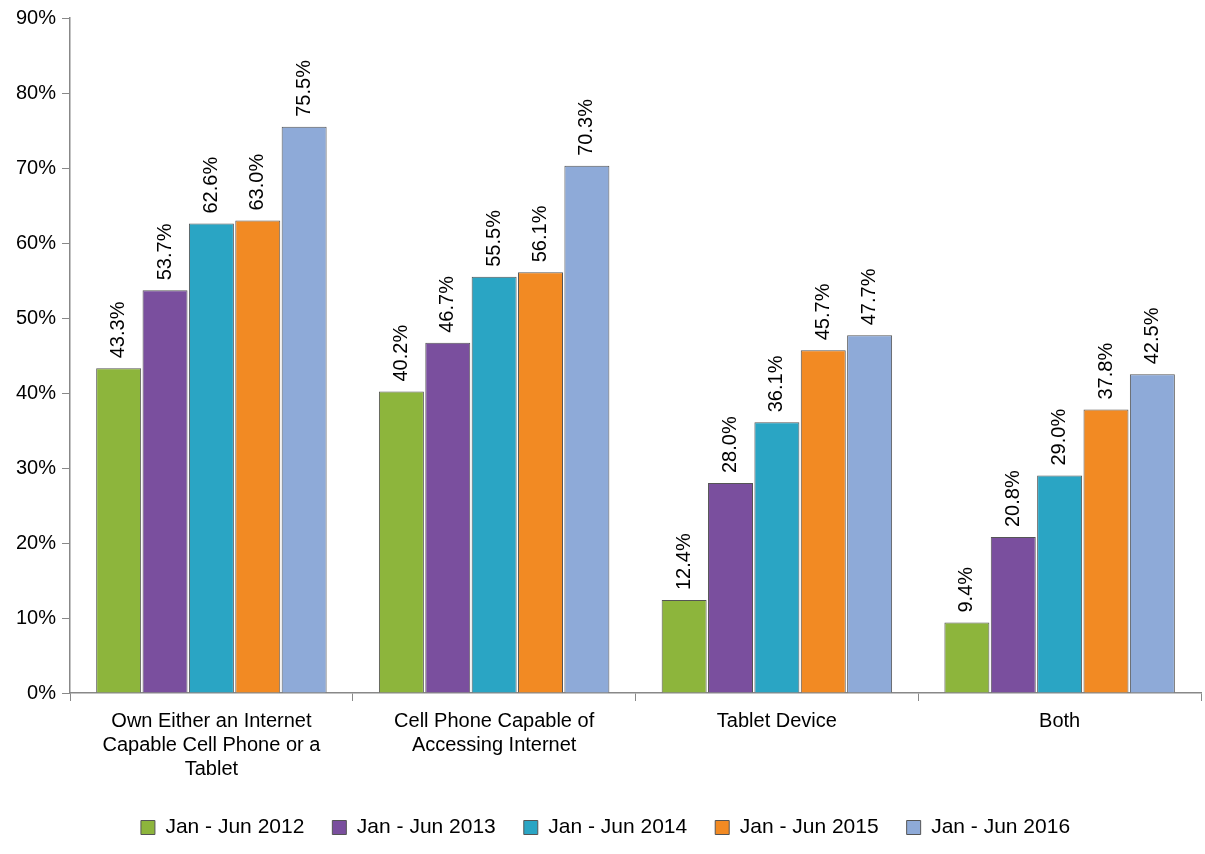 This screenshot has width=1205, height=854. Describe the element at coordinates (682, 561) in the screenshot. I see `data-label: 12.4%` at that location.